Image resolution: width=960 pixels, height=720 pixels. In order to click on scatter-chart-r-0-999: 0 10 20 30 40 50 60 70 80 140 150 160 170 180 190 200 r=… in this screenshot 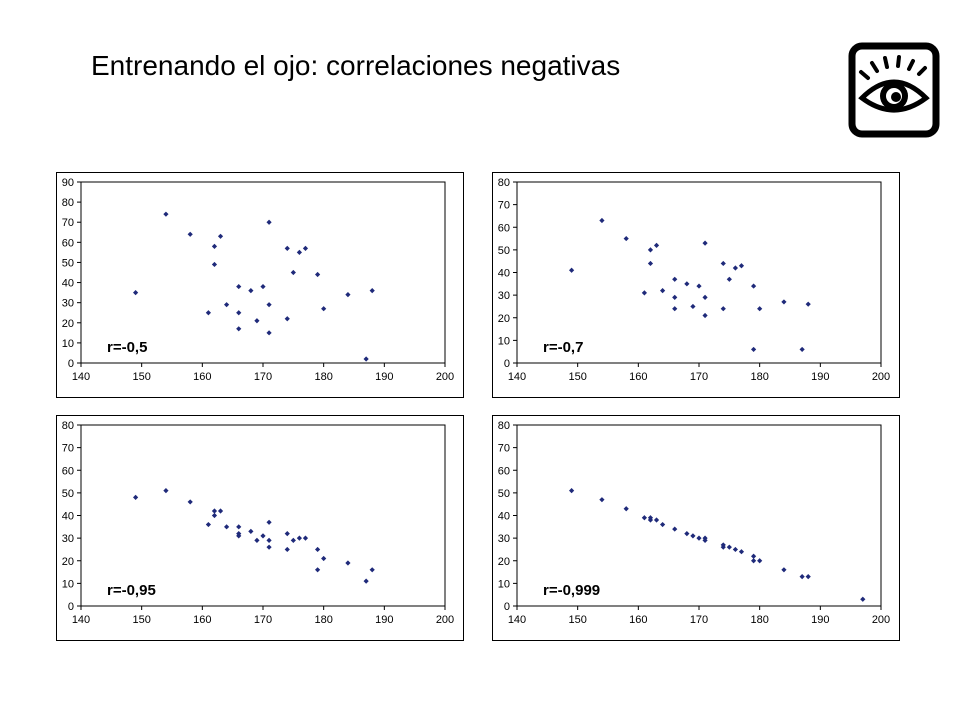, I will do `click(696, 528)`.